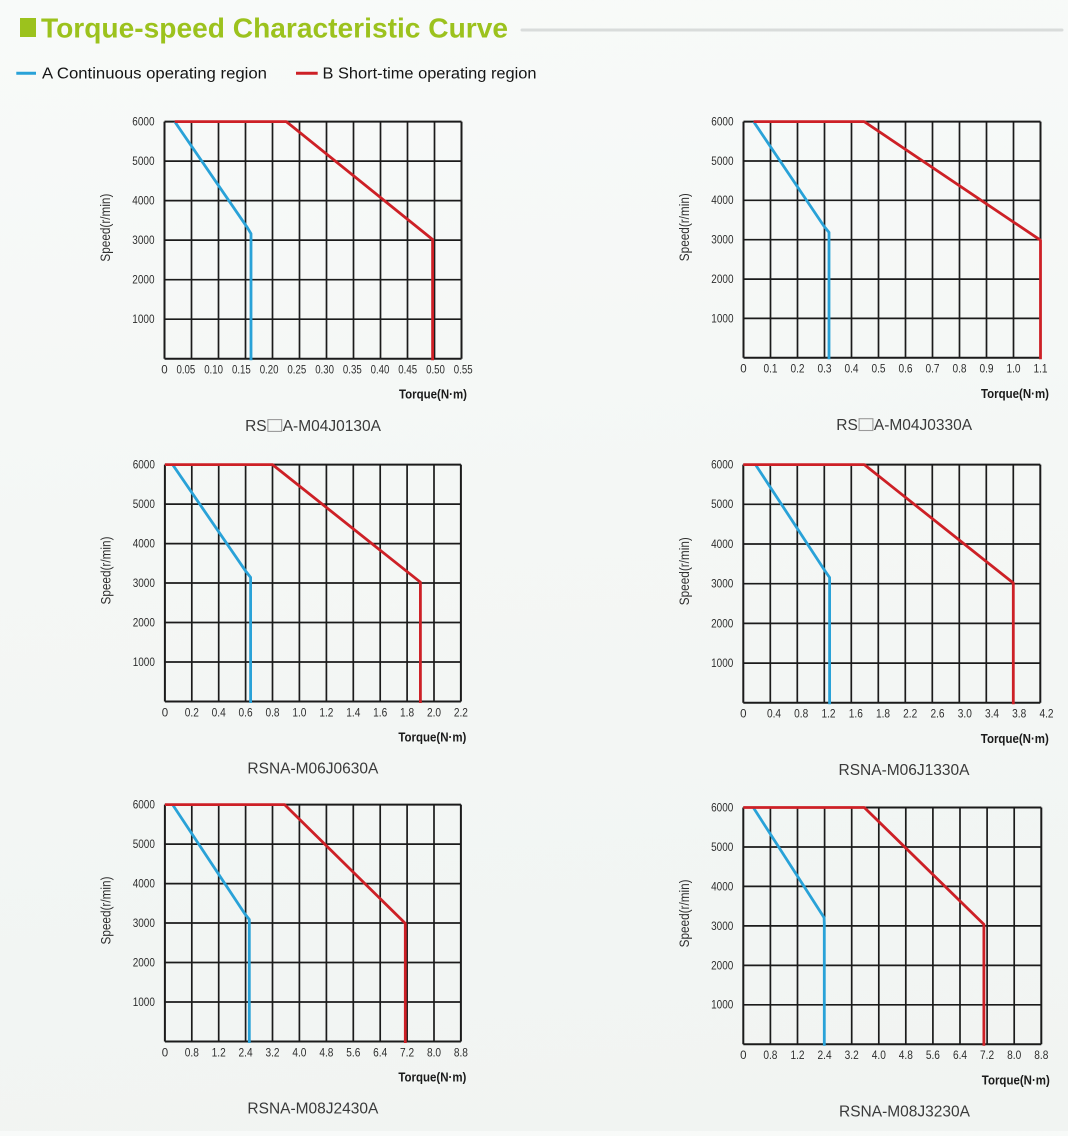 The height and width of the screenshot is (1136, 1068). I want to click on svg-text: 4.8, so click(906, 1056).